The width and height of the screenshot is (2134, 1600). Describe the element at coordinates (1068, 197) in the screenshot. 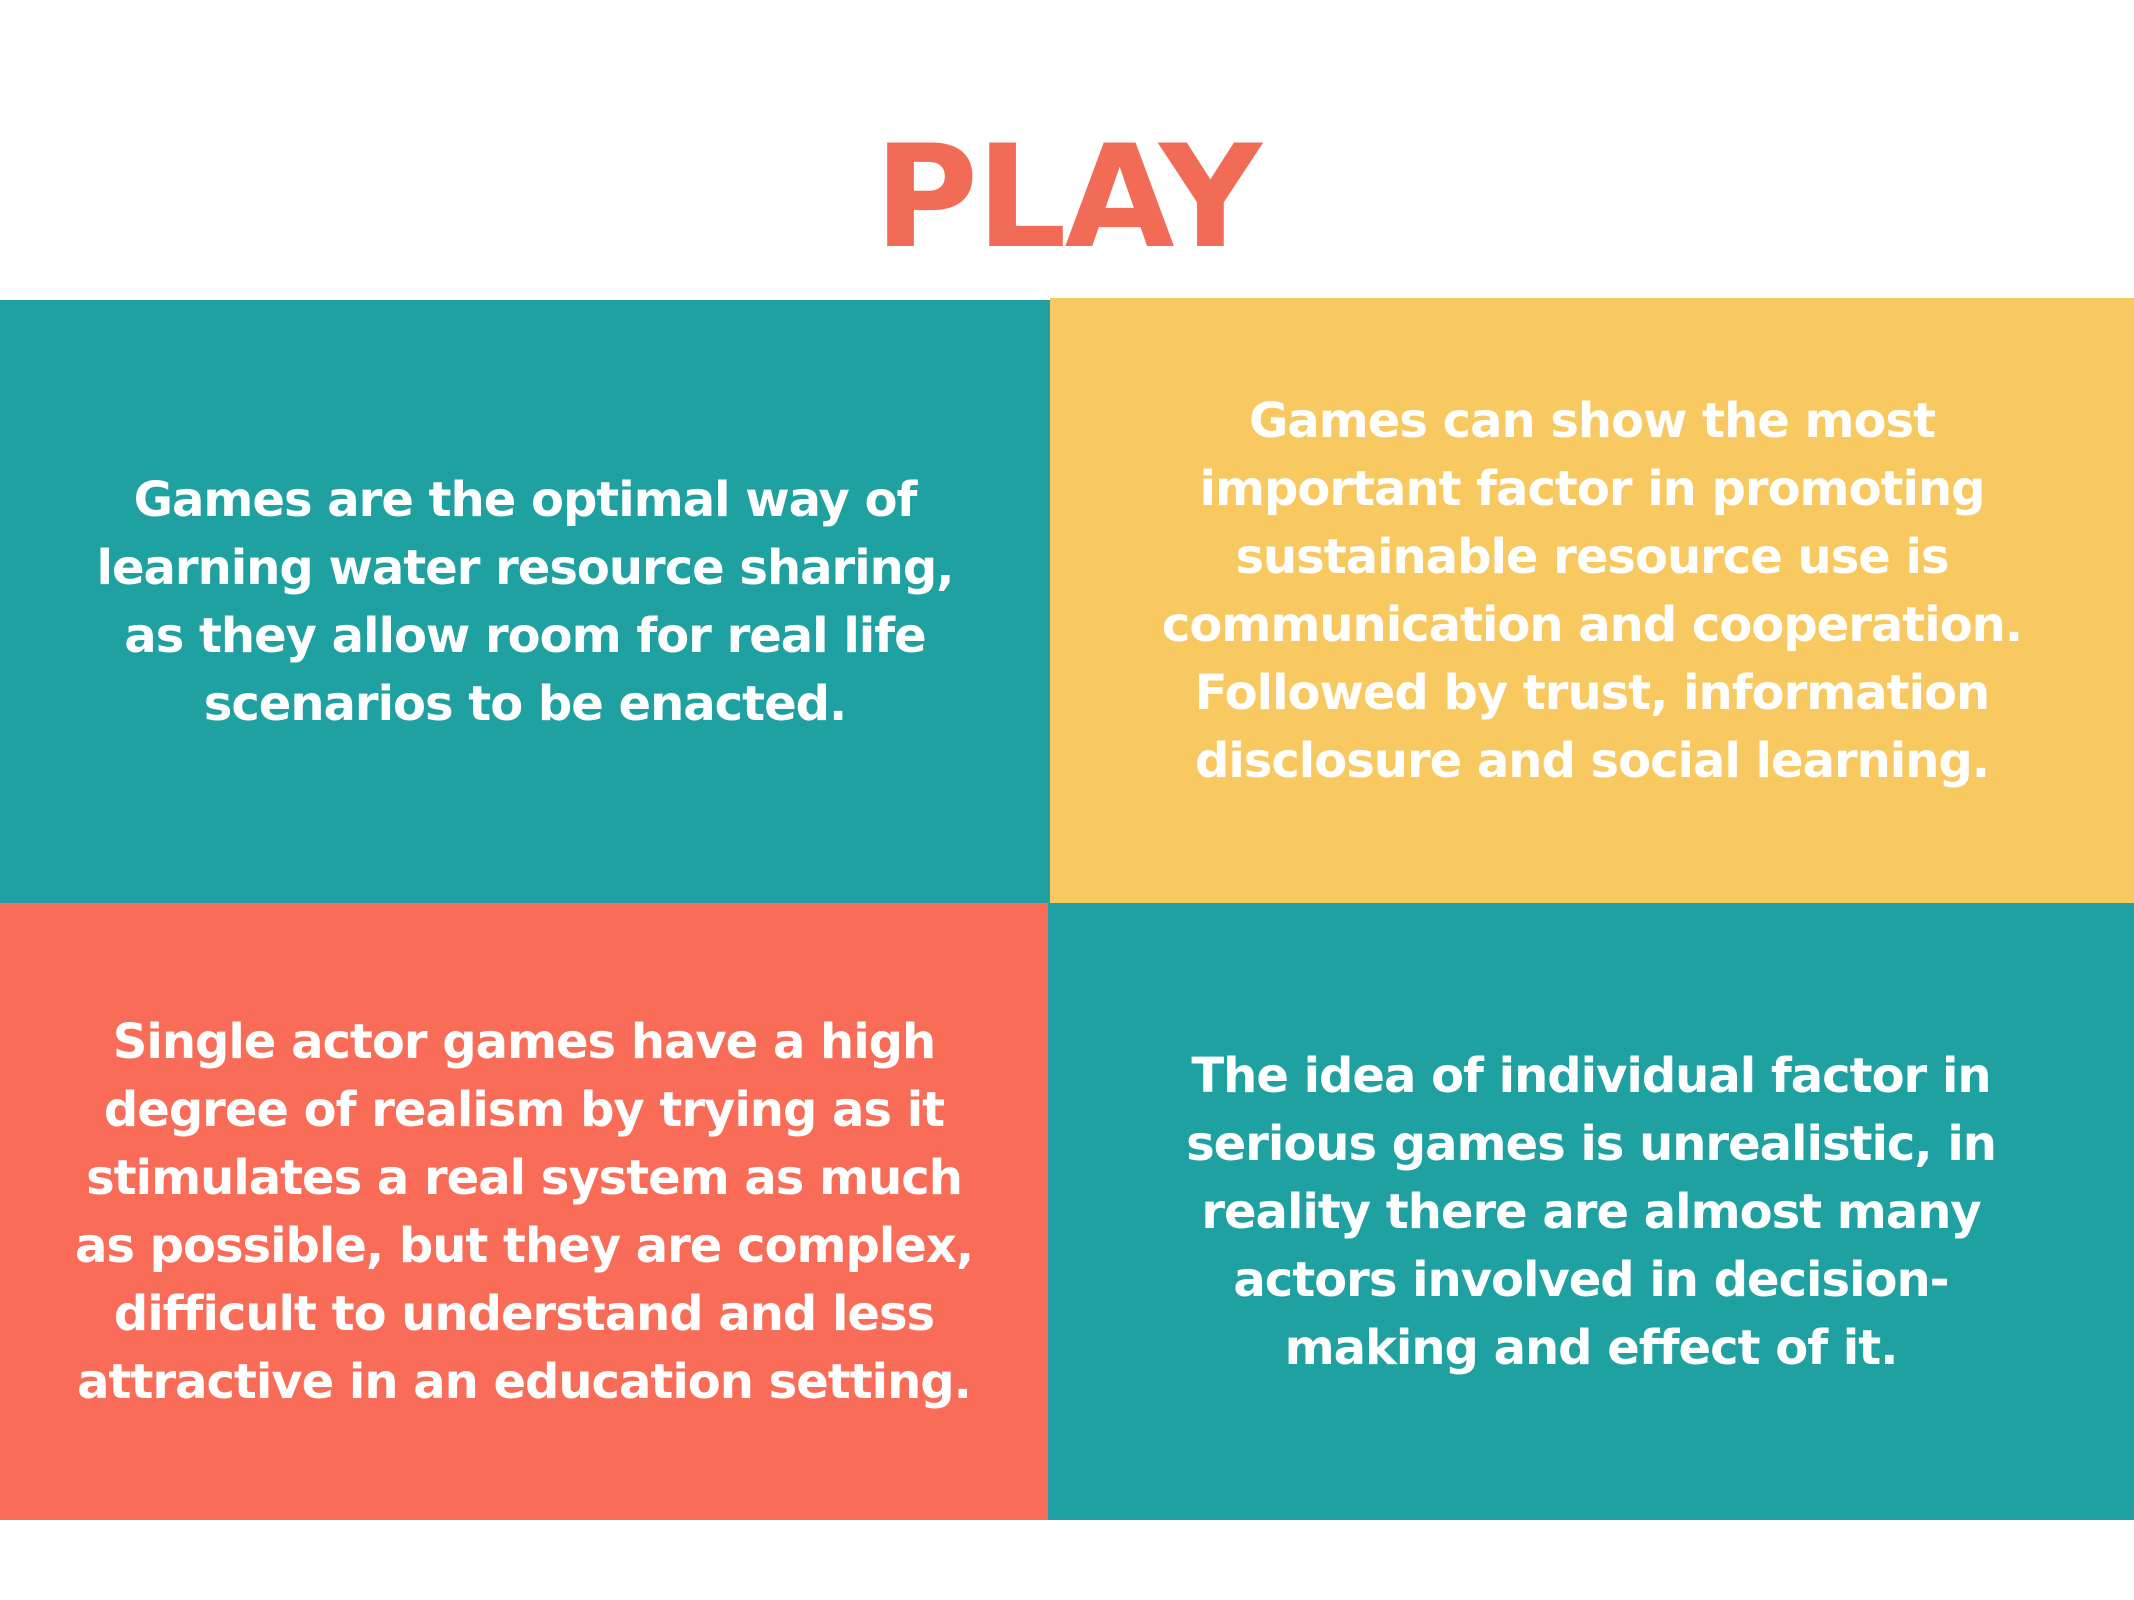

I see `page-title: PLAY` at that location.